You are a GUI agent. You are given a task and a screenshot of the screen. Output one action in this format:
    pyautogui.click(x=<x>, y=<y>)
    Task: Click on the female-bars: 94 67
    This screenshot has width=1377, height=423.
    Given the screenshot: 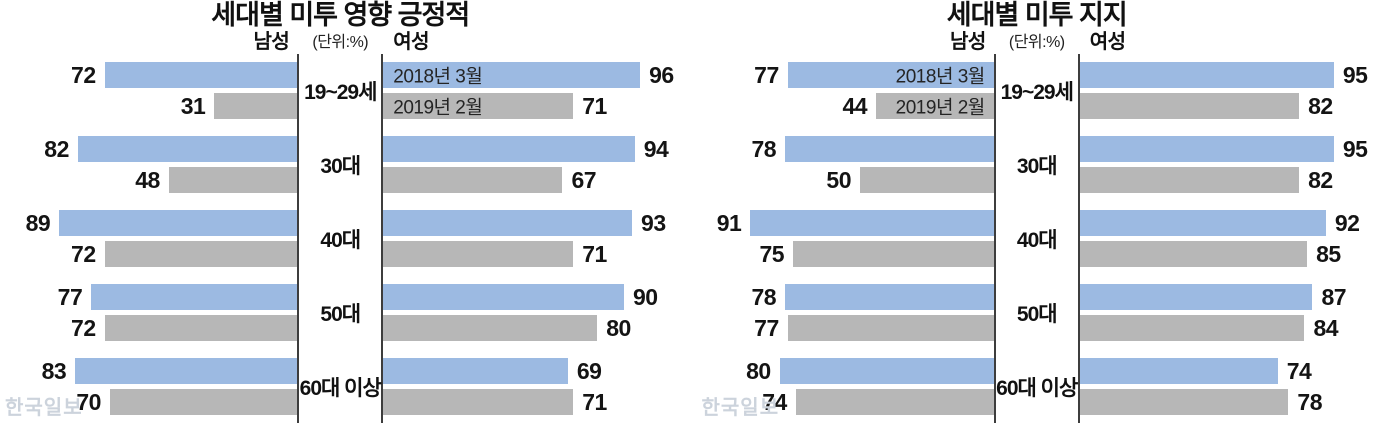 What is the action you would take?
    pyautogui.click(x=531, y=164)
    